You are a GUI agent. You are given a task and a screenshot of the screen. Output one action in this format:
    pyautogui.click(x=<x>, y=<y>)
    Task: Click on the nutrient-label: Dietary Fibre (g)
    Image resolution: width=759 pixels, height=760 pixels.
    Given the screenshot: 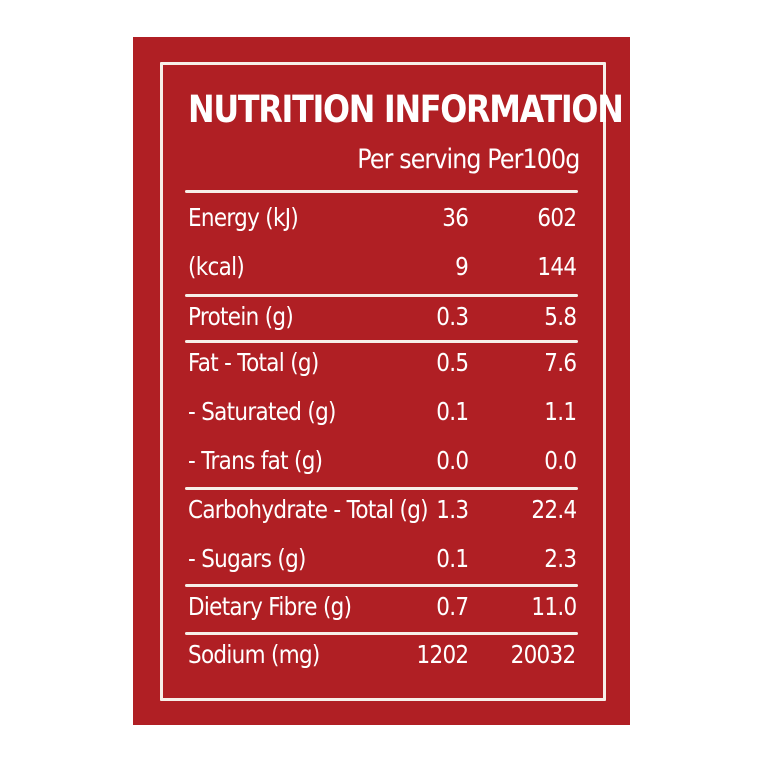 What is the action you would take?
    pyautogui.click(x=270, y=606)
    